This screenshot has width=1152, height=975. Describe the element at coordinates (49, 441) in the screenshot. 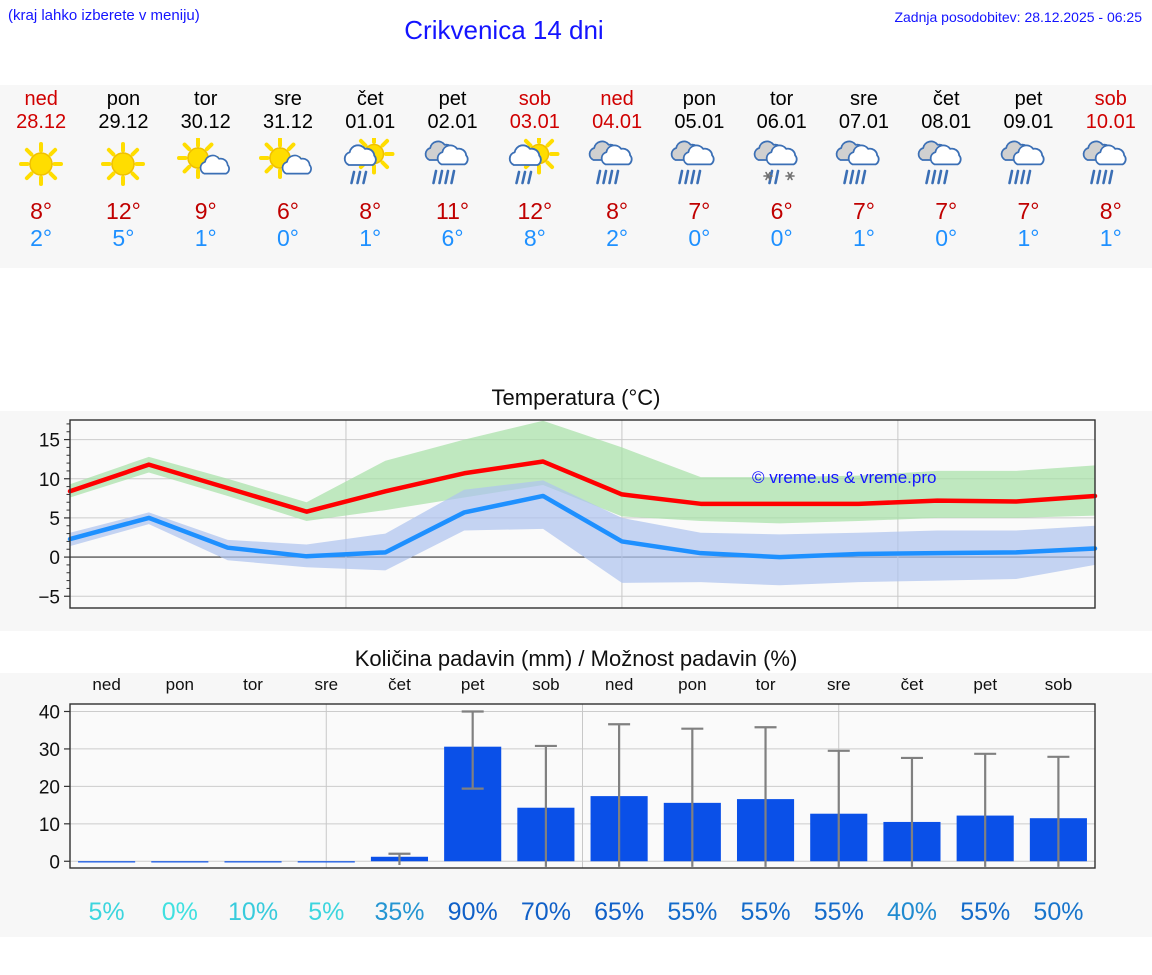

I see `temperature-y-tick-label: 15` at that location.